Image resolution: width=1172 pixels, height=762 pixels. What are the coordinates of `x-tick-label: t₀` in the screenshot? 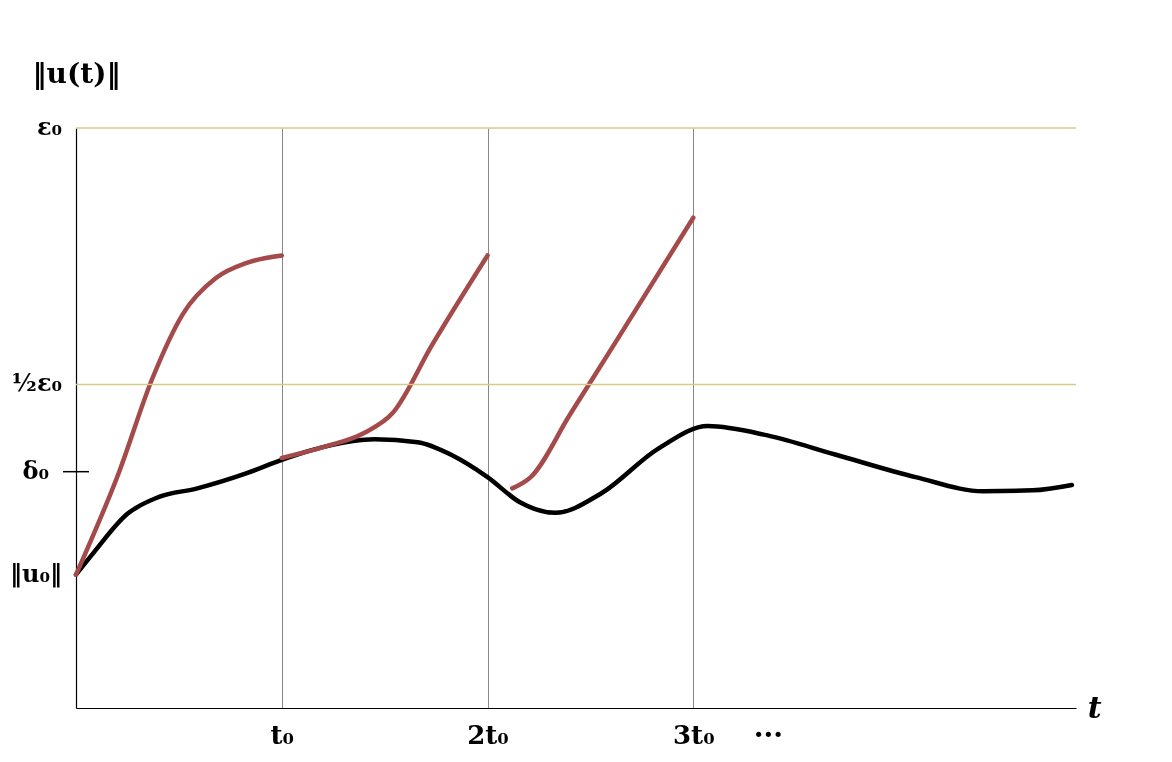 It's located at (282, 734).